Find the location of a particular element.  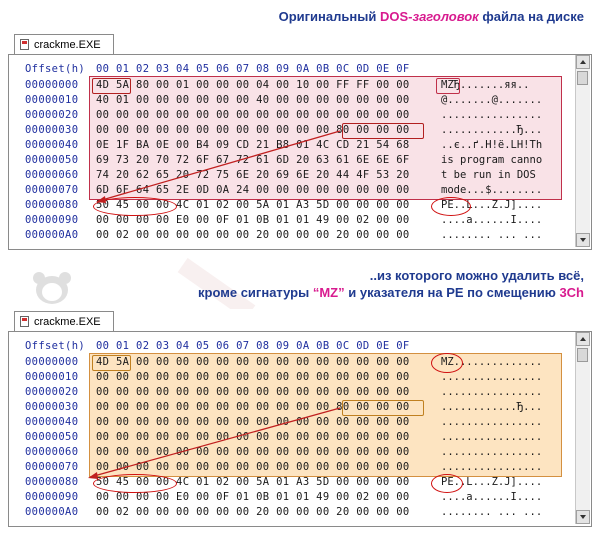

caption-middle-line1: ..из которого можно удалить всё, is located at coordinates (476, 275).